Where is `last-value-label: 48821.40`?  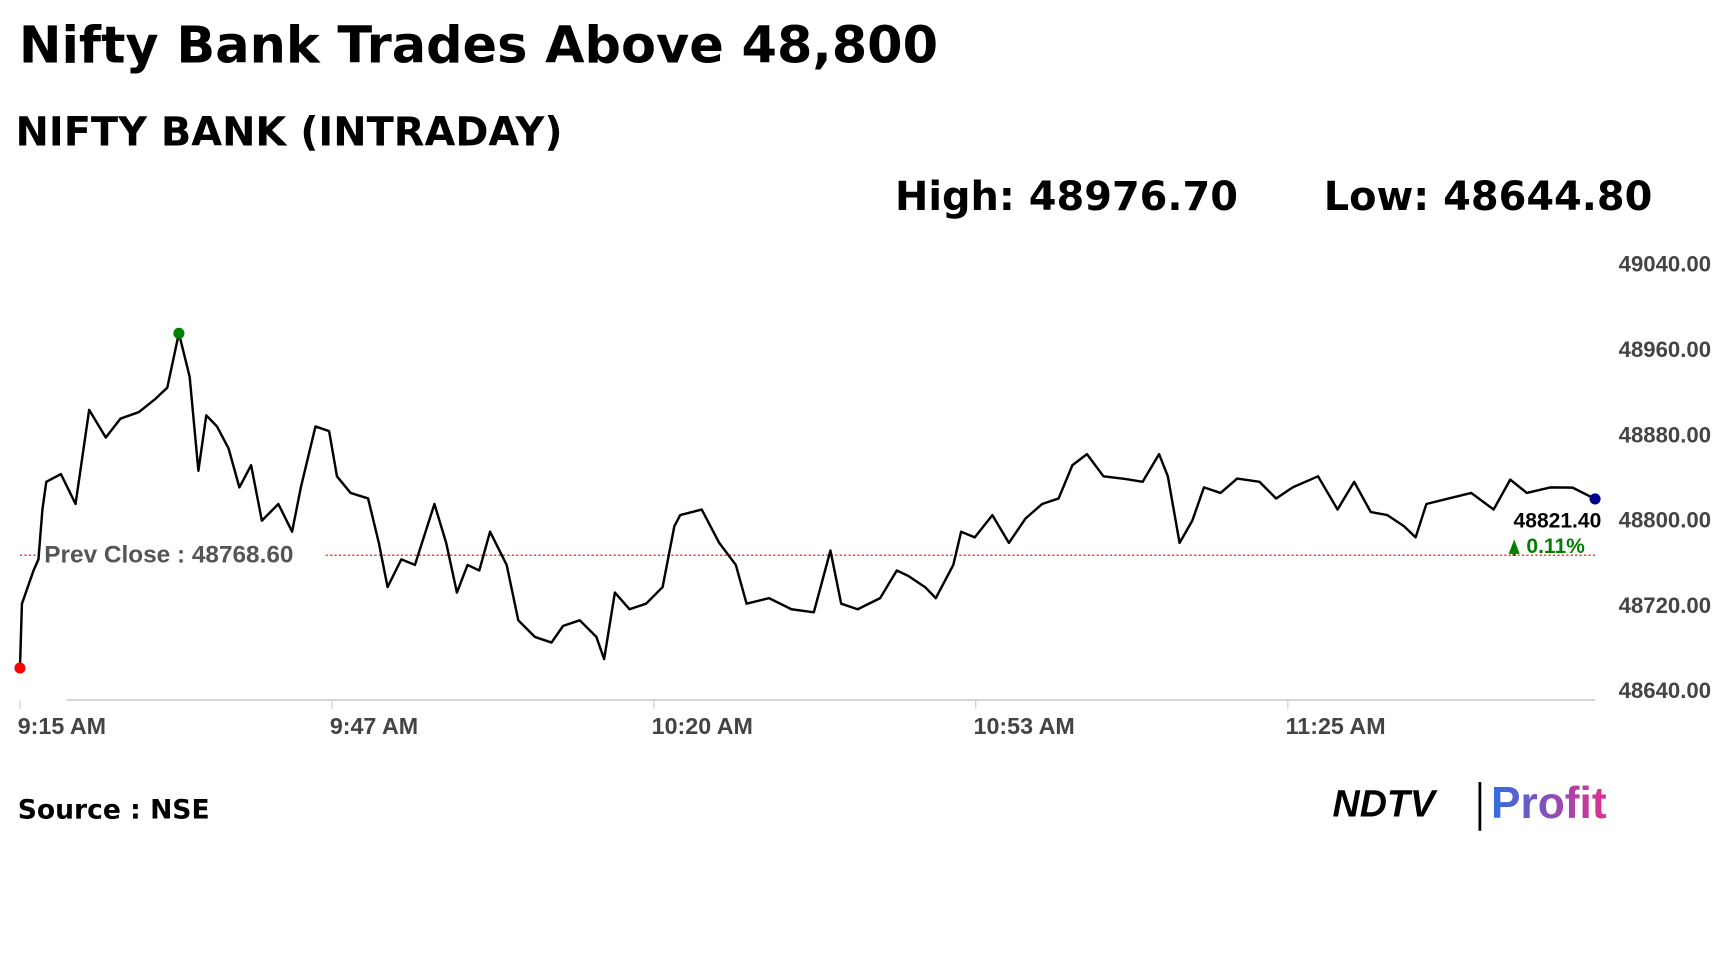
last-value-label: 48821.40 is located at coordinates (1558, 520).